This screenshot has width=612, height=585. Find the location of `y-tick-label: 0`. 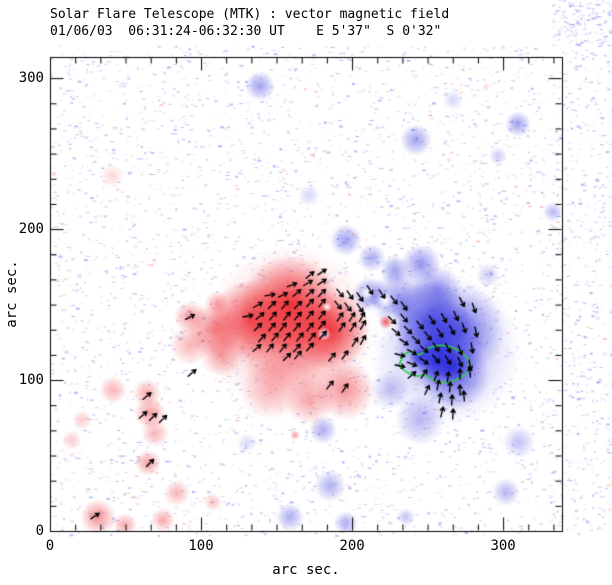

y-tick-label: 0 is located at coordinates (39, 531).